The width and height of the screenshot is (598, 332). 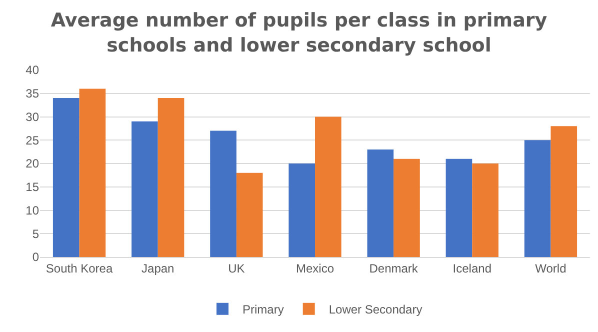 What do you see at coordinates (158, 268) in the screenshot?
I see `x-tick-label: Japan` at bounding box center [158, 268].